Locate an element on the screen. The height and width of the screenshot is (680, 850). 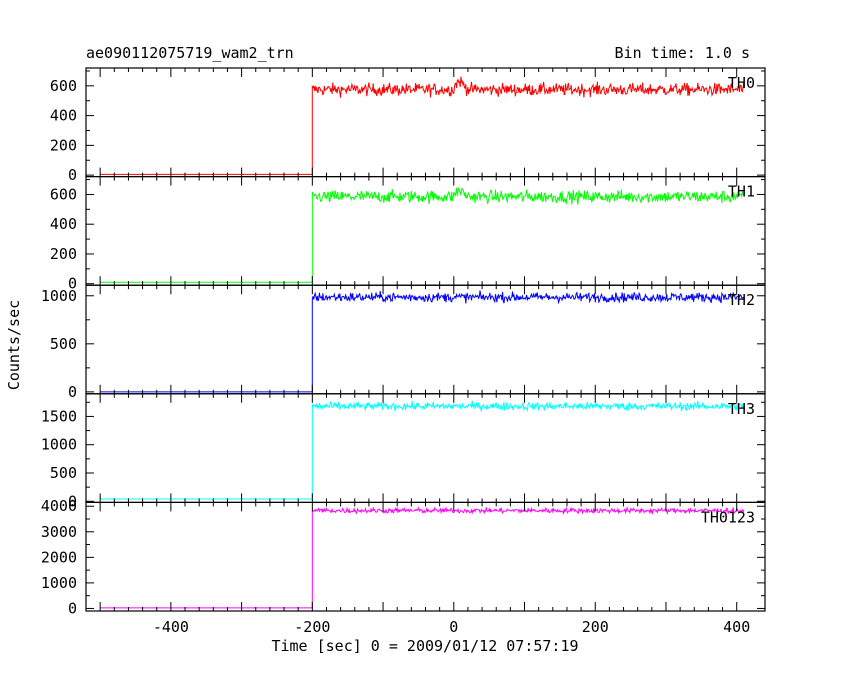
x-tick-label: 200 is located at coordinates (595, 627).